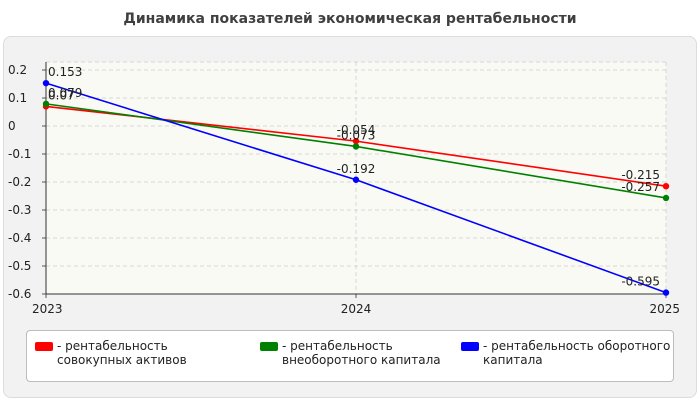 The width and height of the screenshot is (700, 400). I want to click on legend-label: - рентабельность оборотного капитала, so click(577, 353).